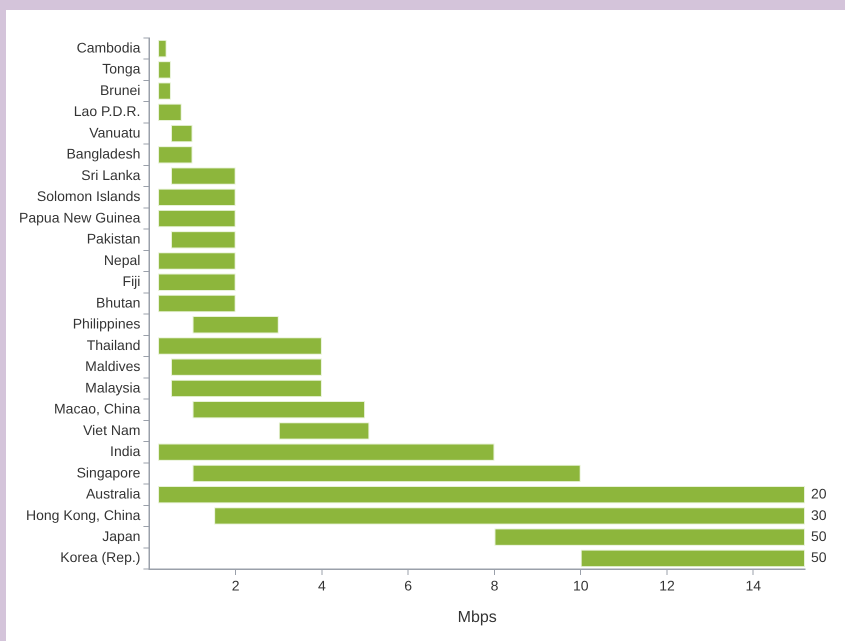 This screenshot has width=845, height=641. Describe the element at coordinates (125, 451) in the screenshot. I see `y-tick-label: India` at that location.